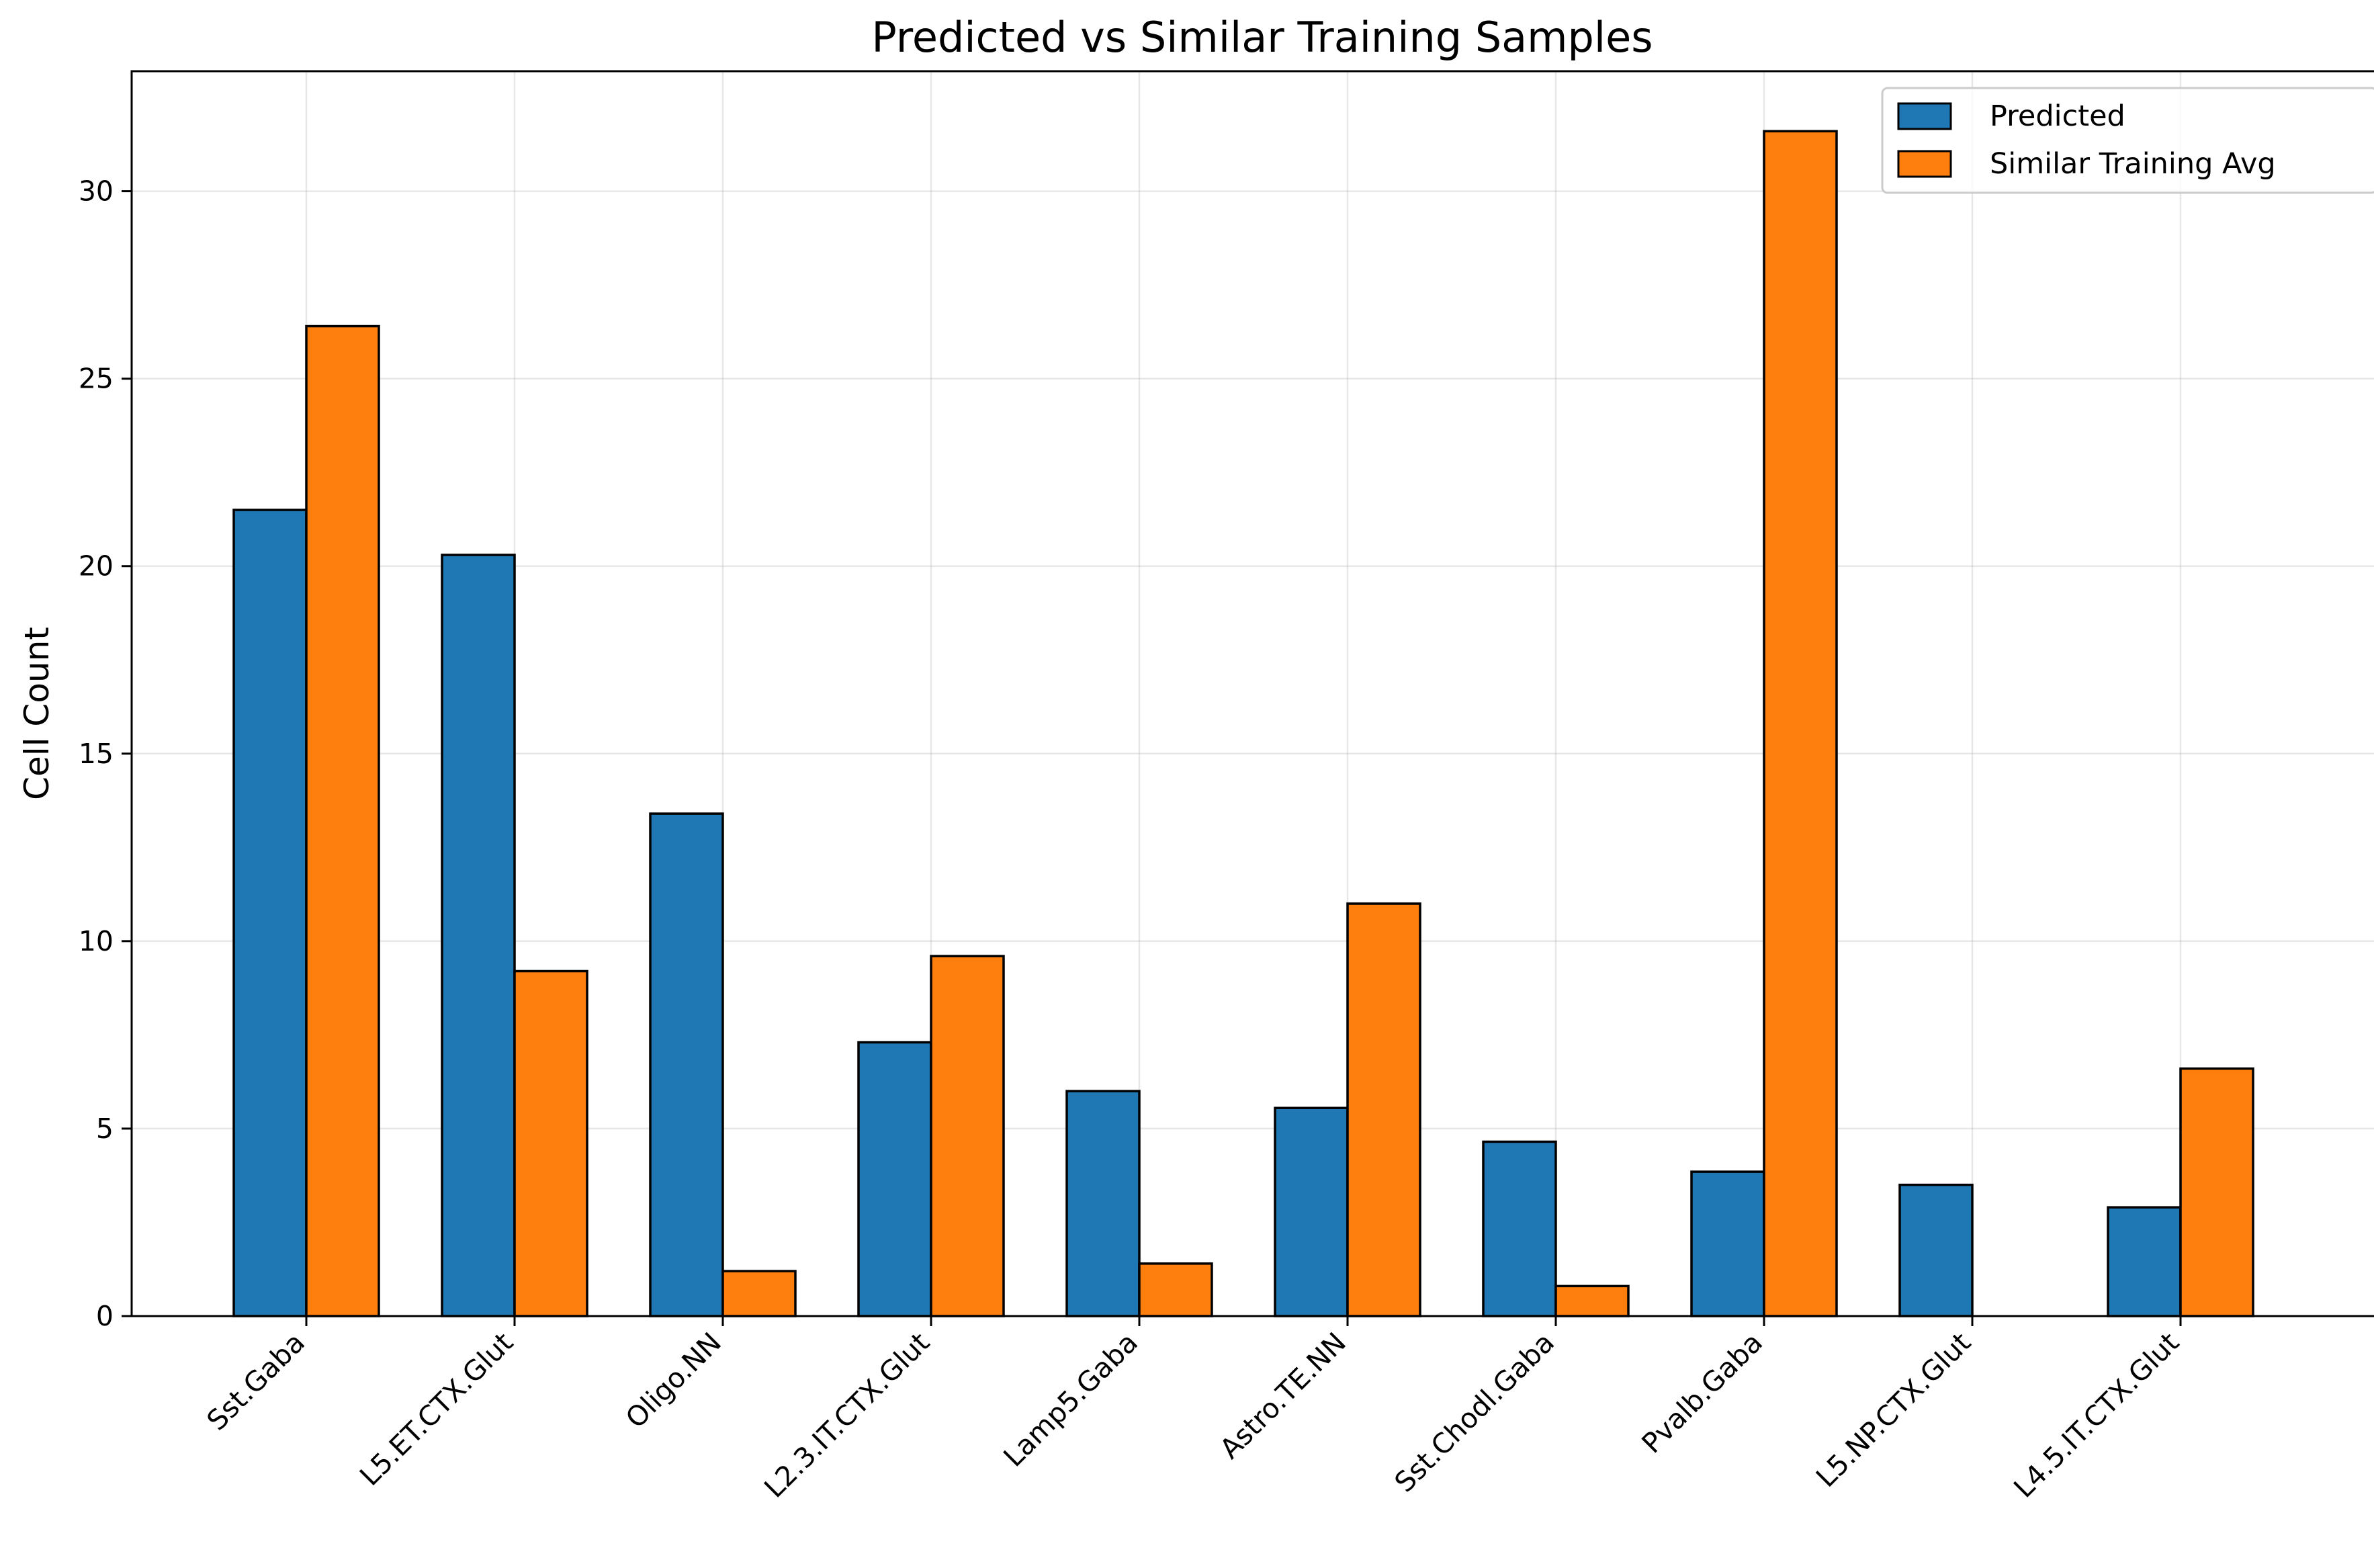  Describe the element at coordinates (270, 913) in the screenshot. I see `bar-predicted-sst-gaba` at that location.